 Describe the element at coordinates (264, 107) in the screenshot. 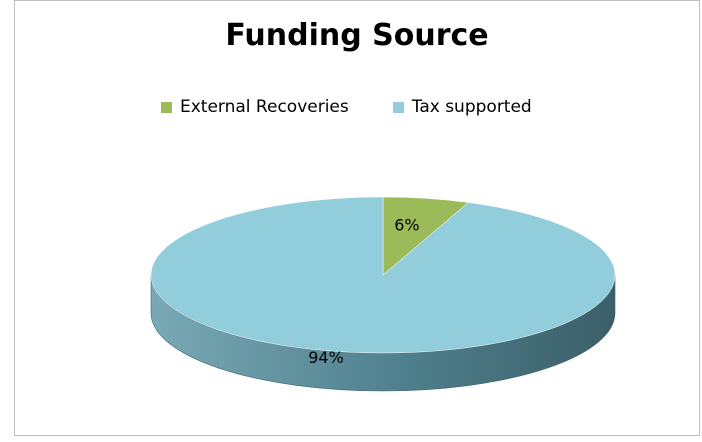

I see `legend-label-external-recoveries: External Recoveries` at that location.